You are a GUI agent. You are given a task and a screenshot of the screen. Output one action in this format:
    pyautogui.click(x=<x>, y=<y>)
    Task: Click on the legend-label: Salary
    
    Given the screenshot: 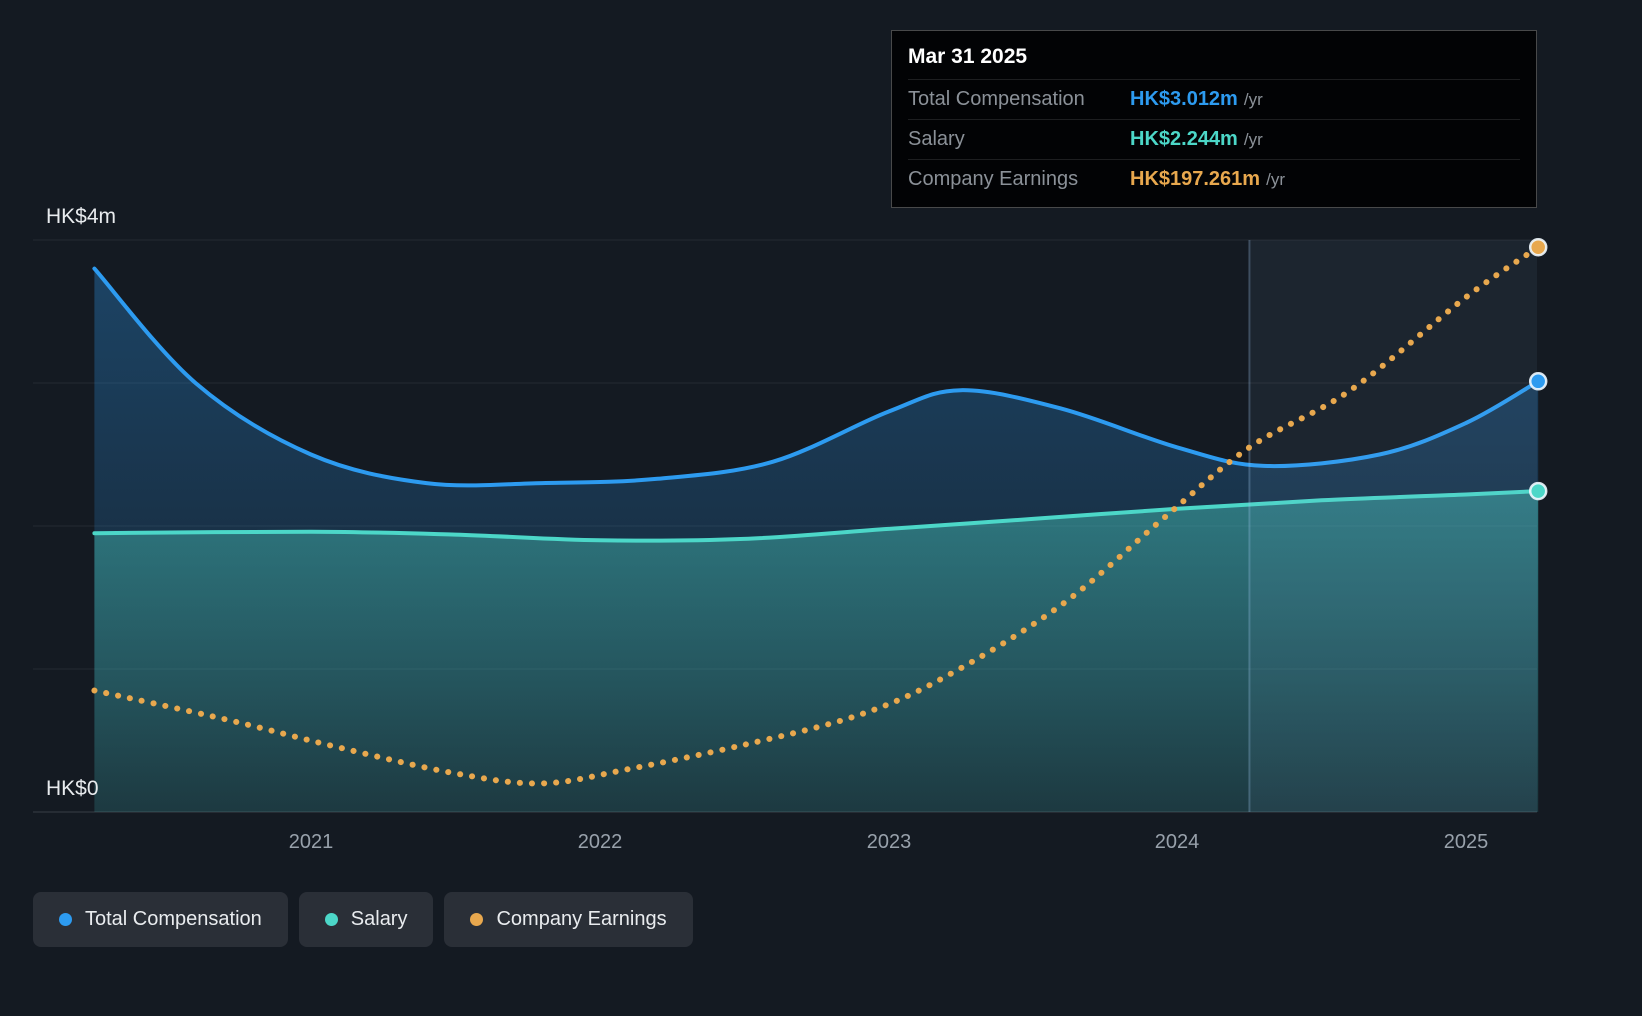 What is the action you would take?
    pyautogui.click(x=379, y=919)
    